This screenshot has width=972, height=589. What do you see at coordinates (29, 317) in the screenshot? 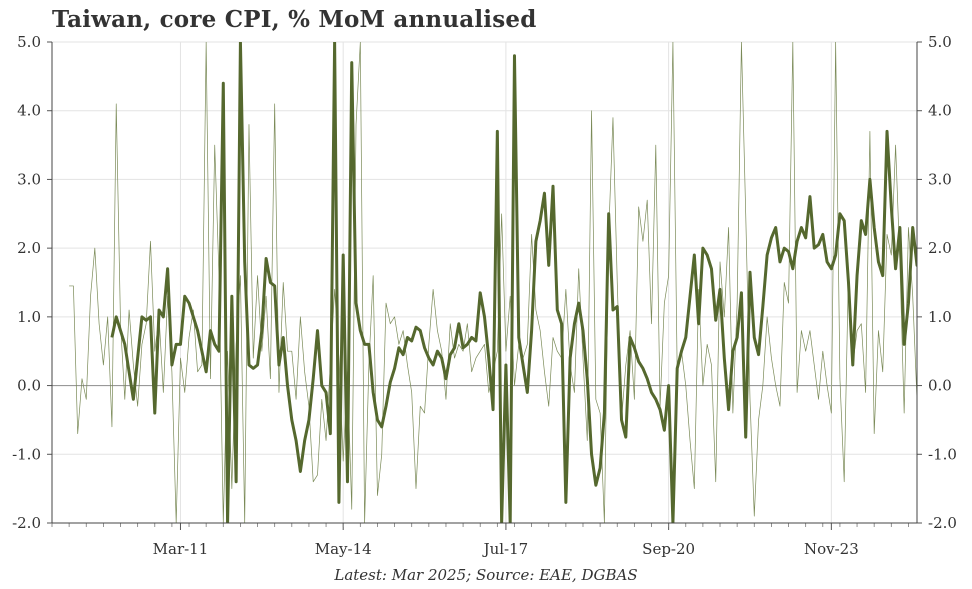
I see `y-tick-label-left: 1.0` at bounding box center [29, 317].